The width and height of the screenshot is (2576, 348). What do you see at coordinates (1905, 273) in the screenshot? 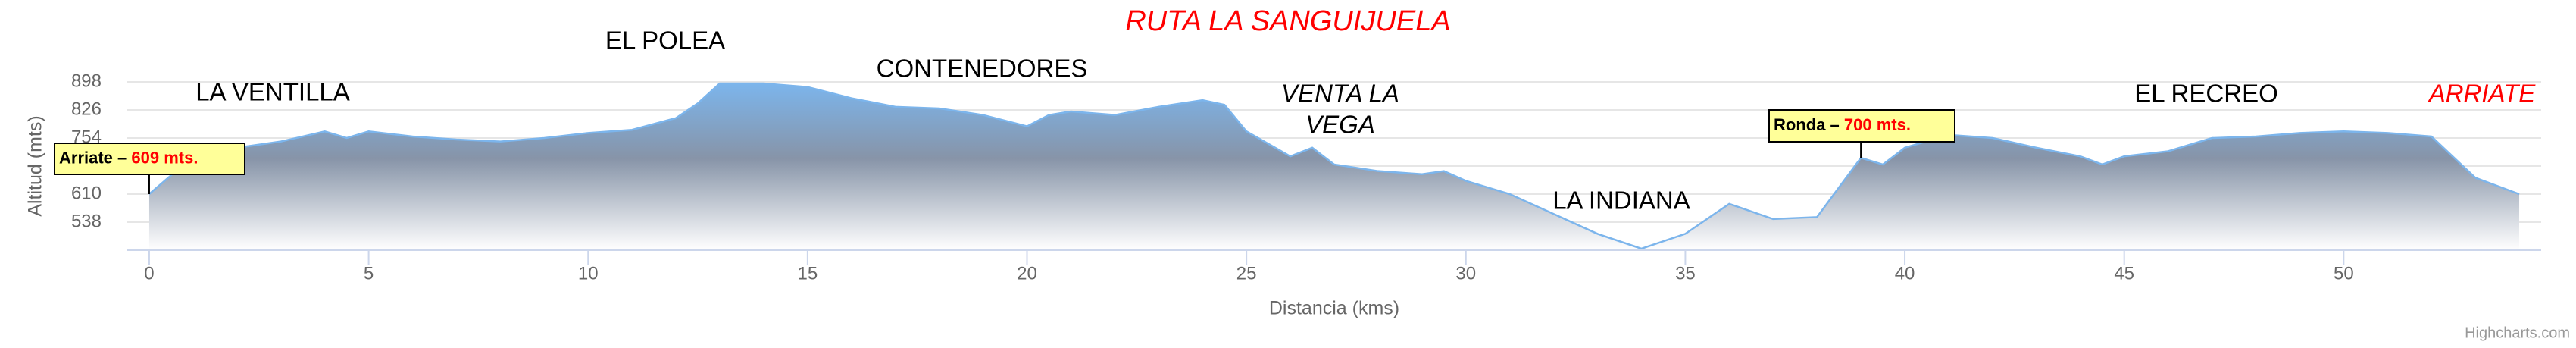
I see `x-tick-label: 40` at bounding box center [1905, 273].